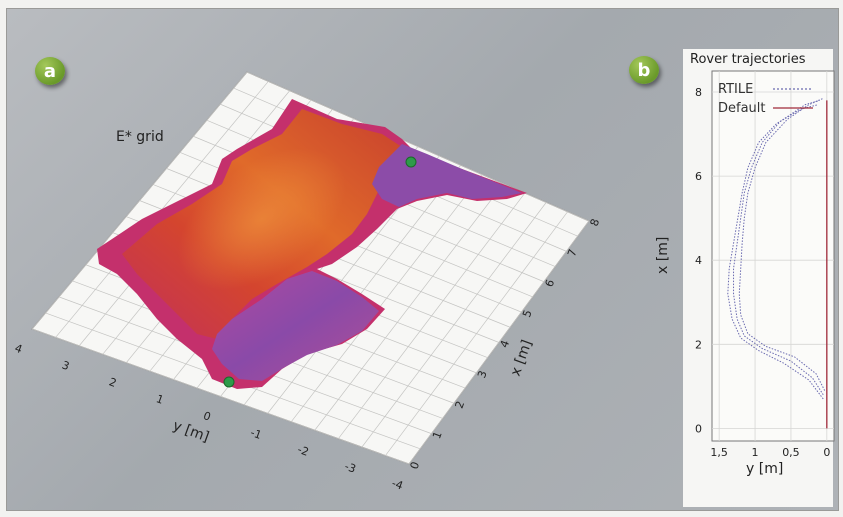 This screenshot has height=517, width=843. Describe the element at coordinates (482, 374) in the screenshot. I see `x-tick-label: 3` at that location.